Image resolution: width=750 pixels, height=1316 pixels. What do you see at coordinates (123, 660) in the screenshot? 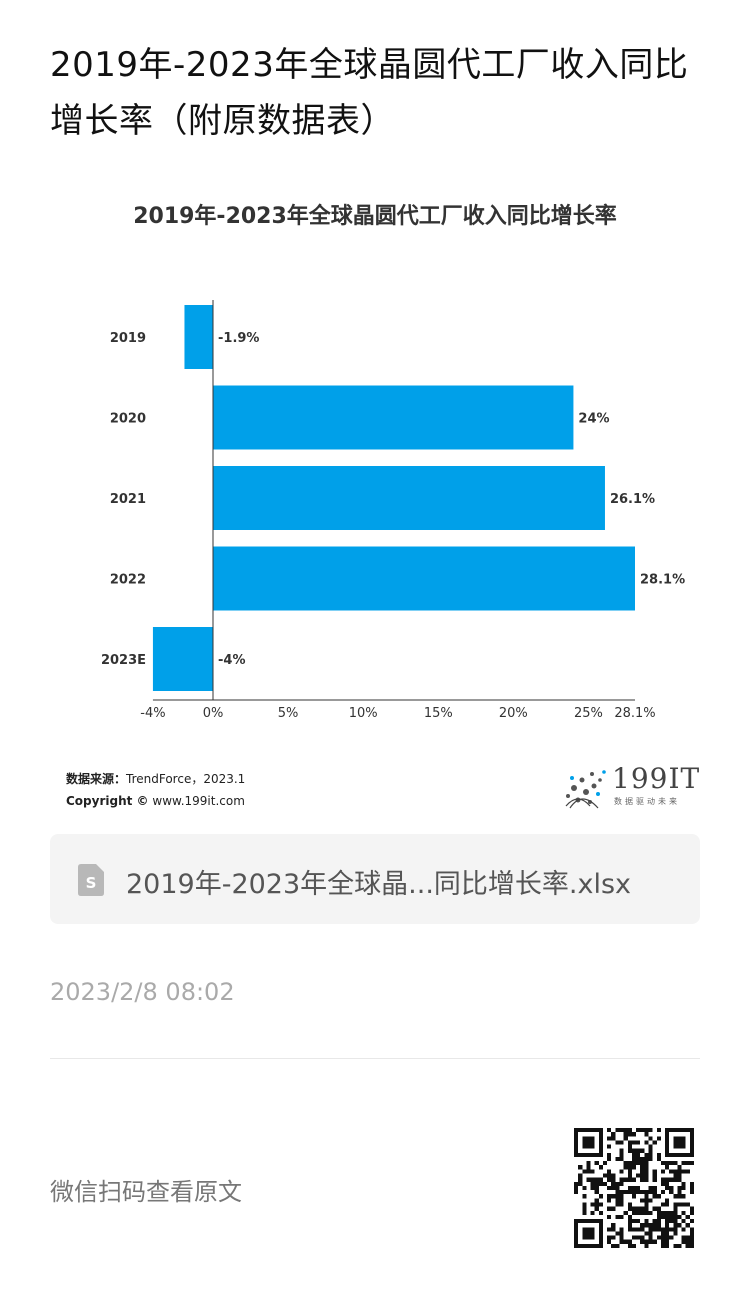
I see `category-label: 2023E` at bounding box center [123, 660].